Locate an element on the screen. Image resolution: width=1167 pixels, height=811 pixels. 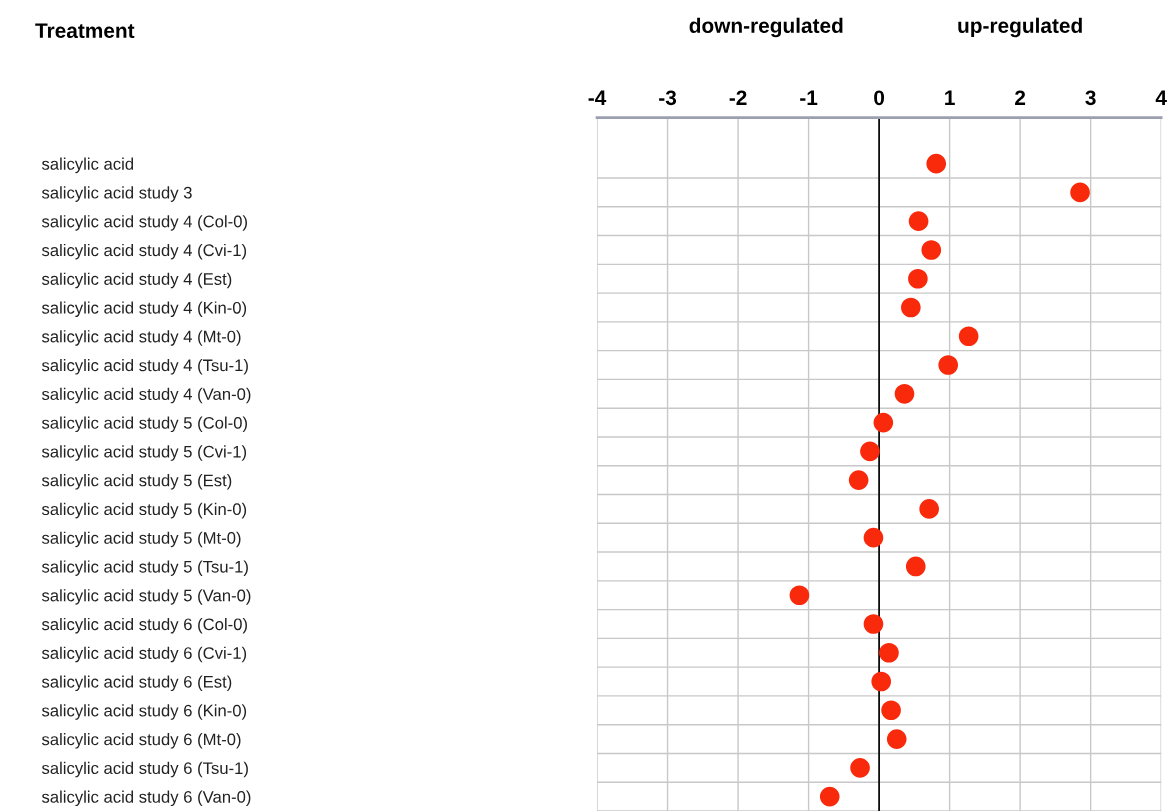
y-tick-label: salicylic acid study 6 (Tsu-1) is located at coordinates (144, 769).